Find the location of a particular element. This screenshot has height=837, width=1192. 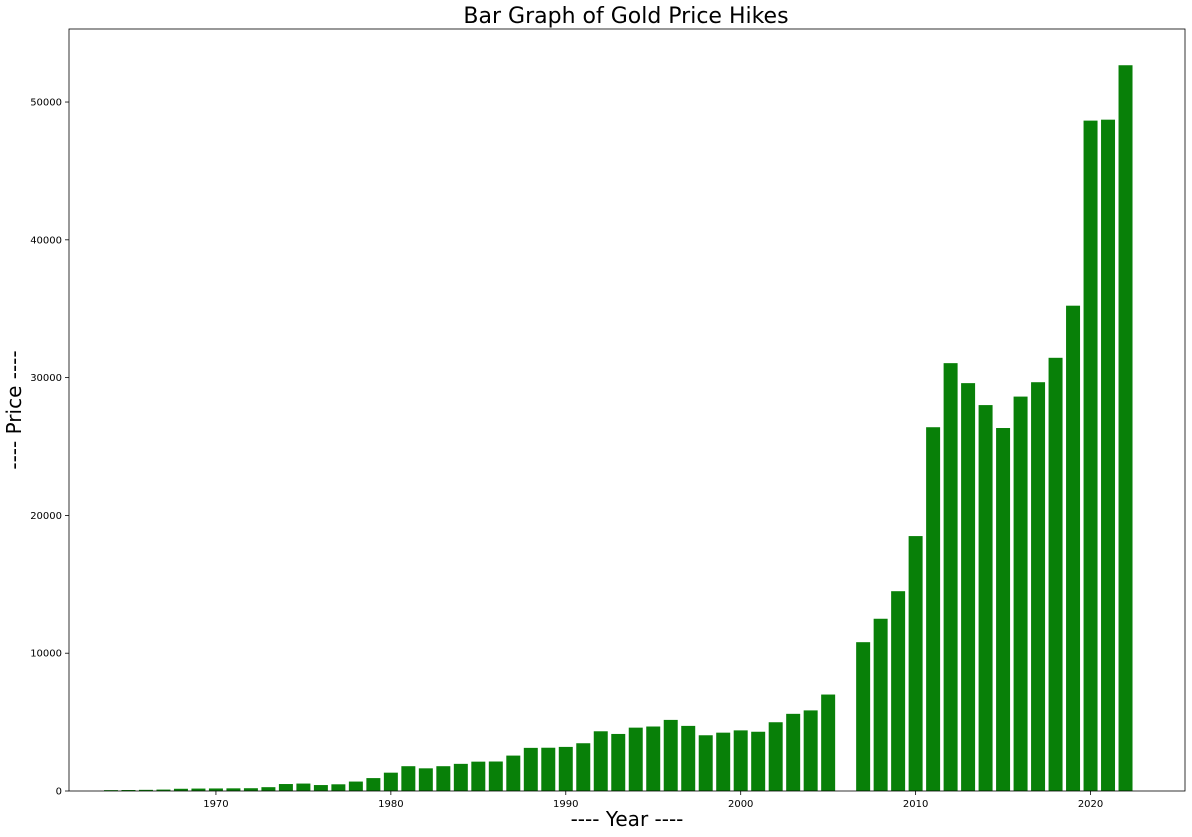

bar-1979 is located at coordinates (373, 784).